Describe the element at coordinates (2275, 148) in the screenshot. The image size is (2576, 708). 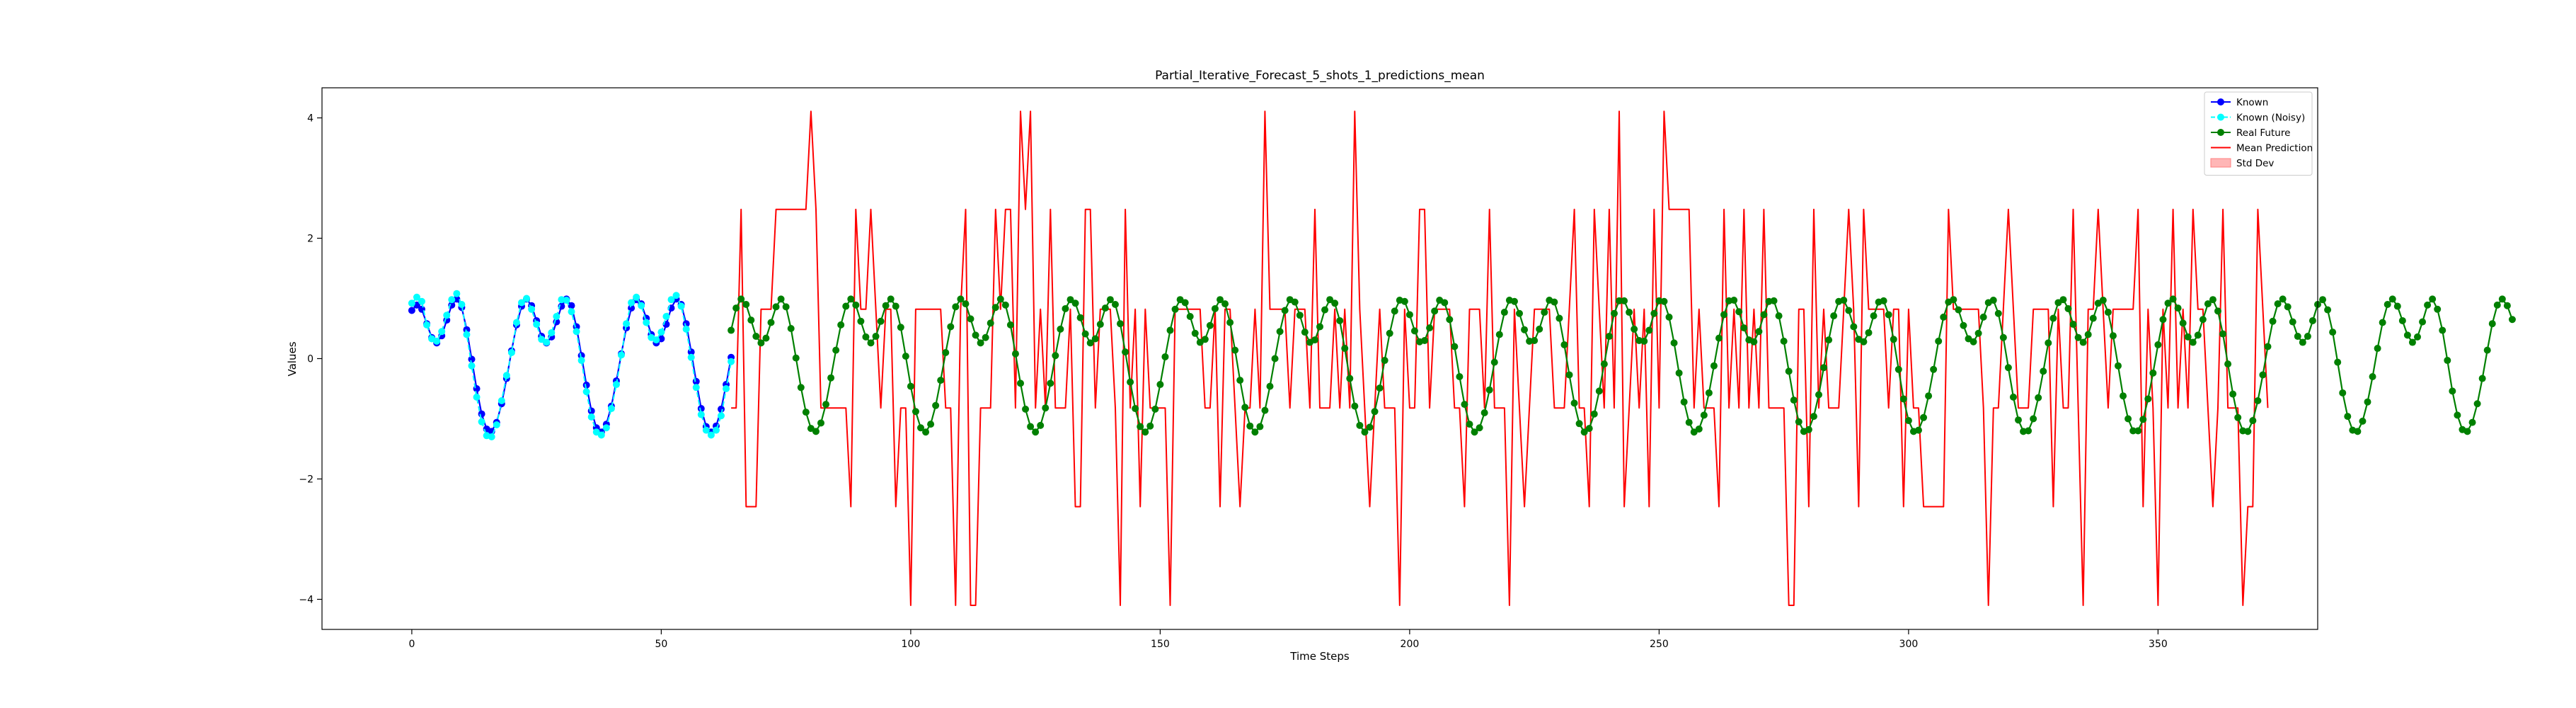
I see `legend-label-mean-prediction: Mean Prediction` at that location.